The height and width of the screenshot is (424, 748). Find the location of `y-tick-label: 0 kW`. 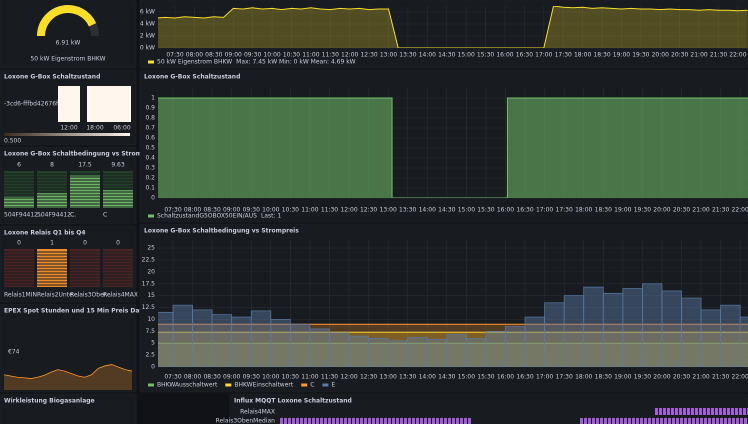

y-tick-label: 0 kW is located at coordinates (147, 48).